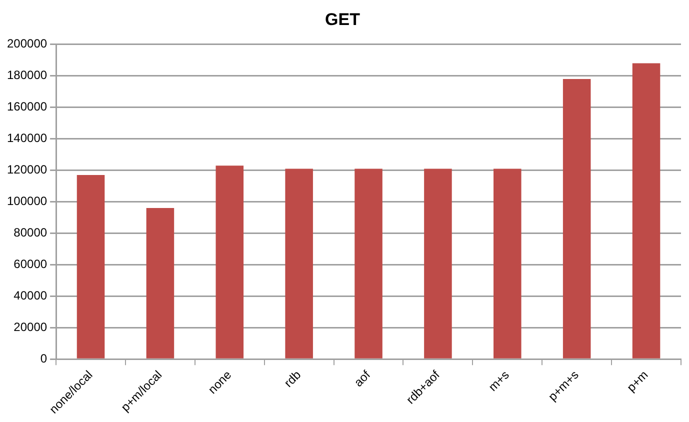 The height and width of the screenshot is (422, 689). I want to click on x-tick-label: aof, so click(362, 378).